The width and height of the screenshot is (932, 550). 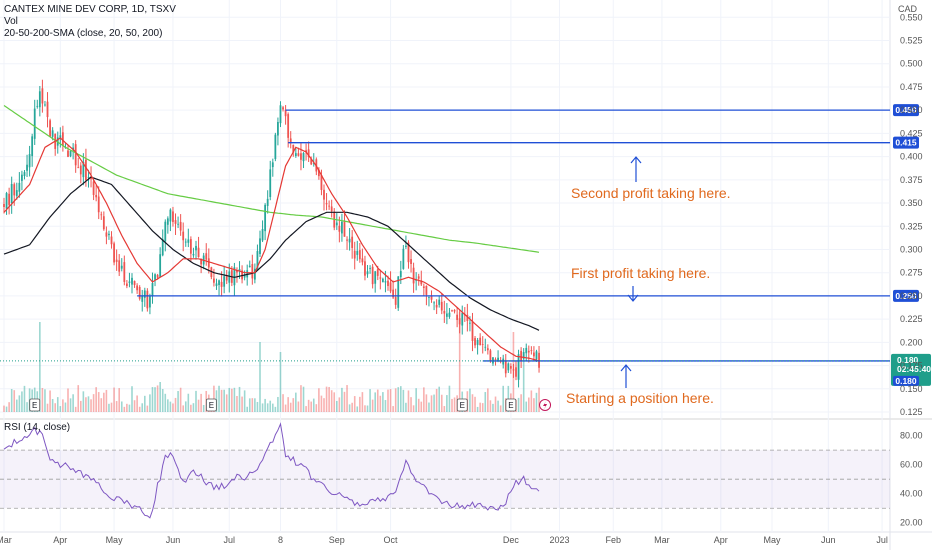 I want to click on level-axis-label: 0.415, so click(x=906, y=143).